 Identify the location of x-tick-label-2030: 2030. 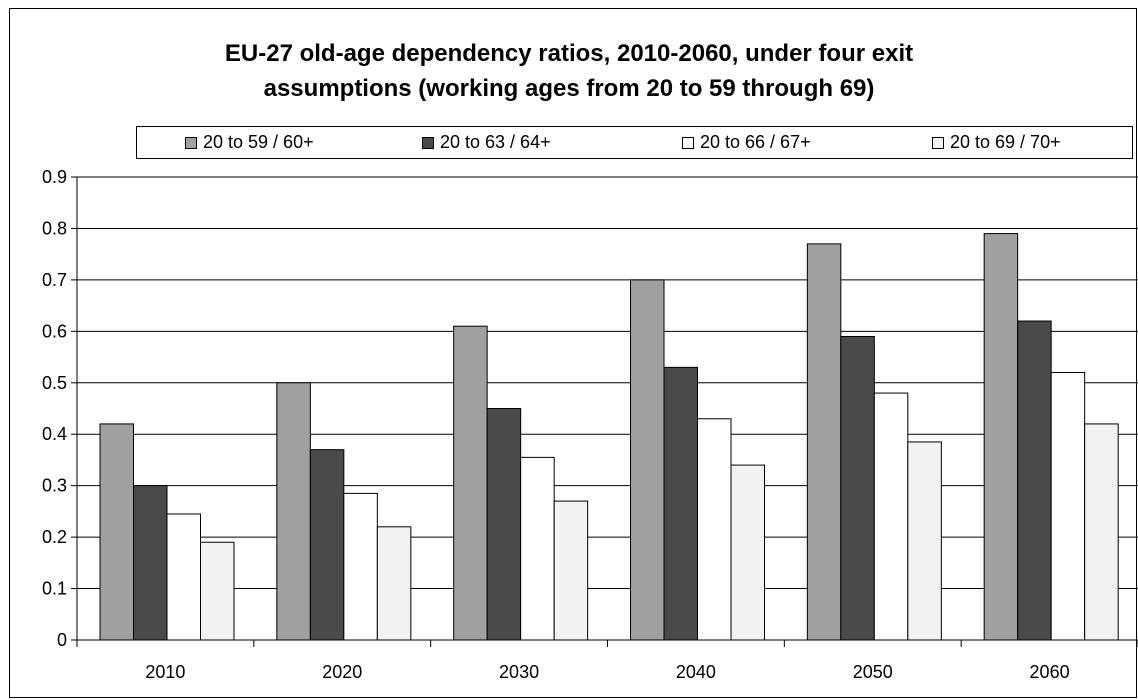
(519, 672).